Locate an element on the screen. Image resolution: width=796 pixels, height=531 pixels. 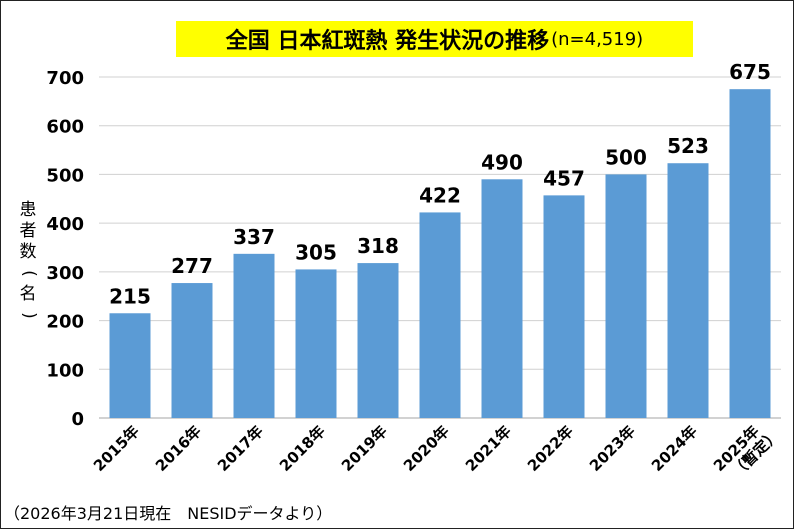
x-tick-label: 2019年 is located at coordinates (364, 448).